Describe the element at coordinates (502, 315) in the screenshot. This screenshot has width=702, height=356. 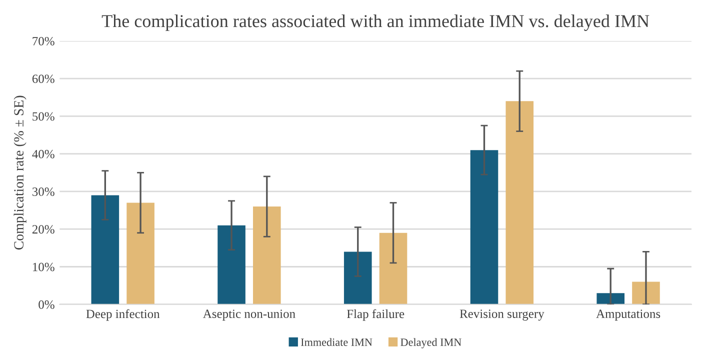
I see `x-tick-label: Revision surgery` at that location.